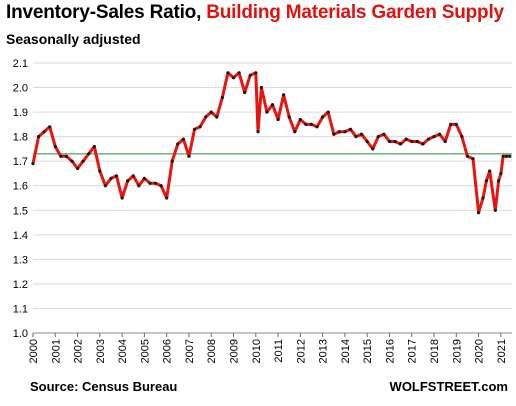 The height and width of the screenshot is (406, 516). What do you see at coordinates (212, 351) in the screenshot?
I see `x-tick-label: 2008` at bounding box center [212, 351].